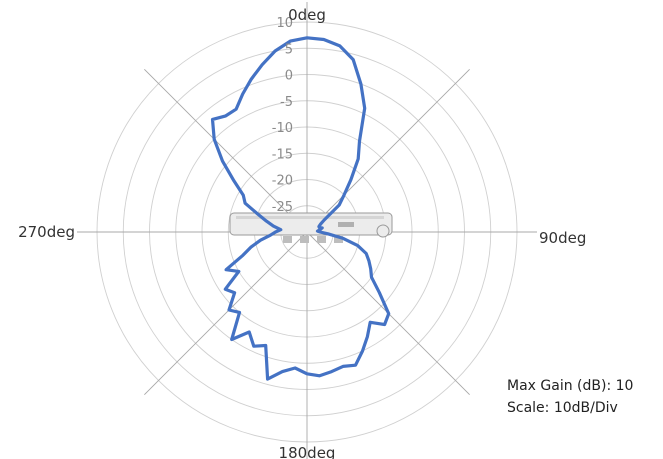 The image size is (663, 459). I want to click on radial-tick-label: -5, so click(286, 102).